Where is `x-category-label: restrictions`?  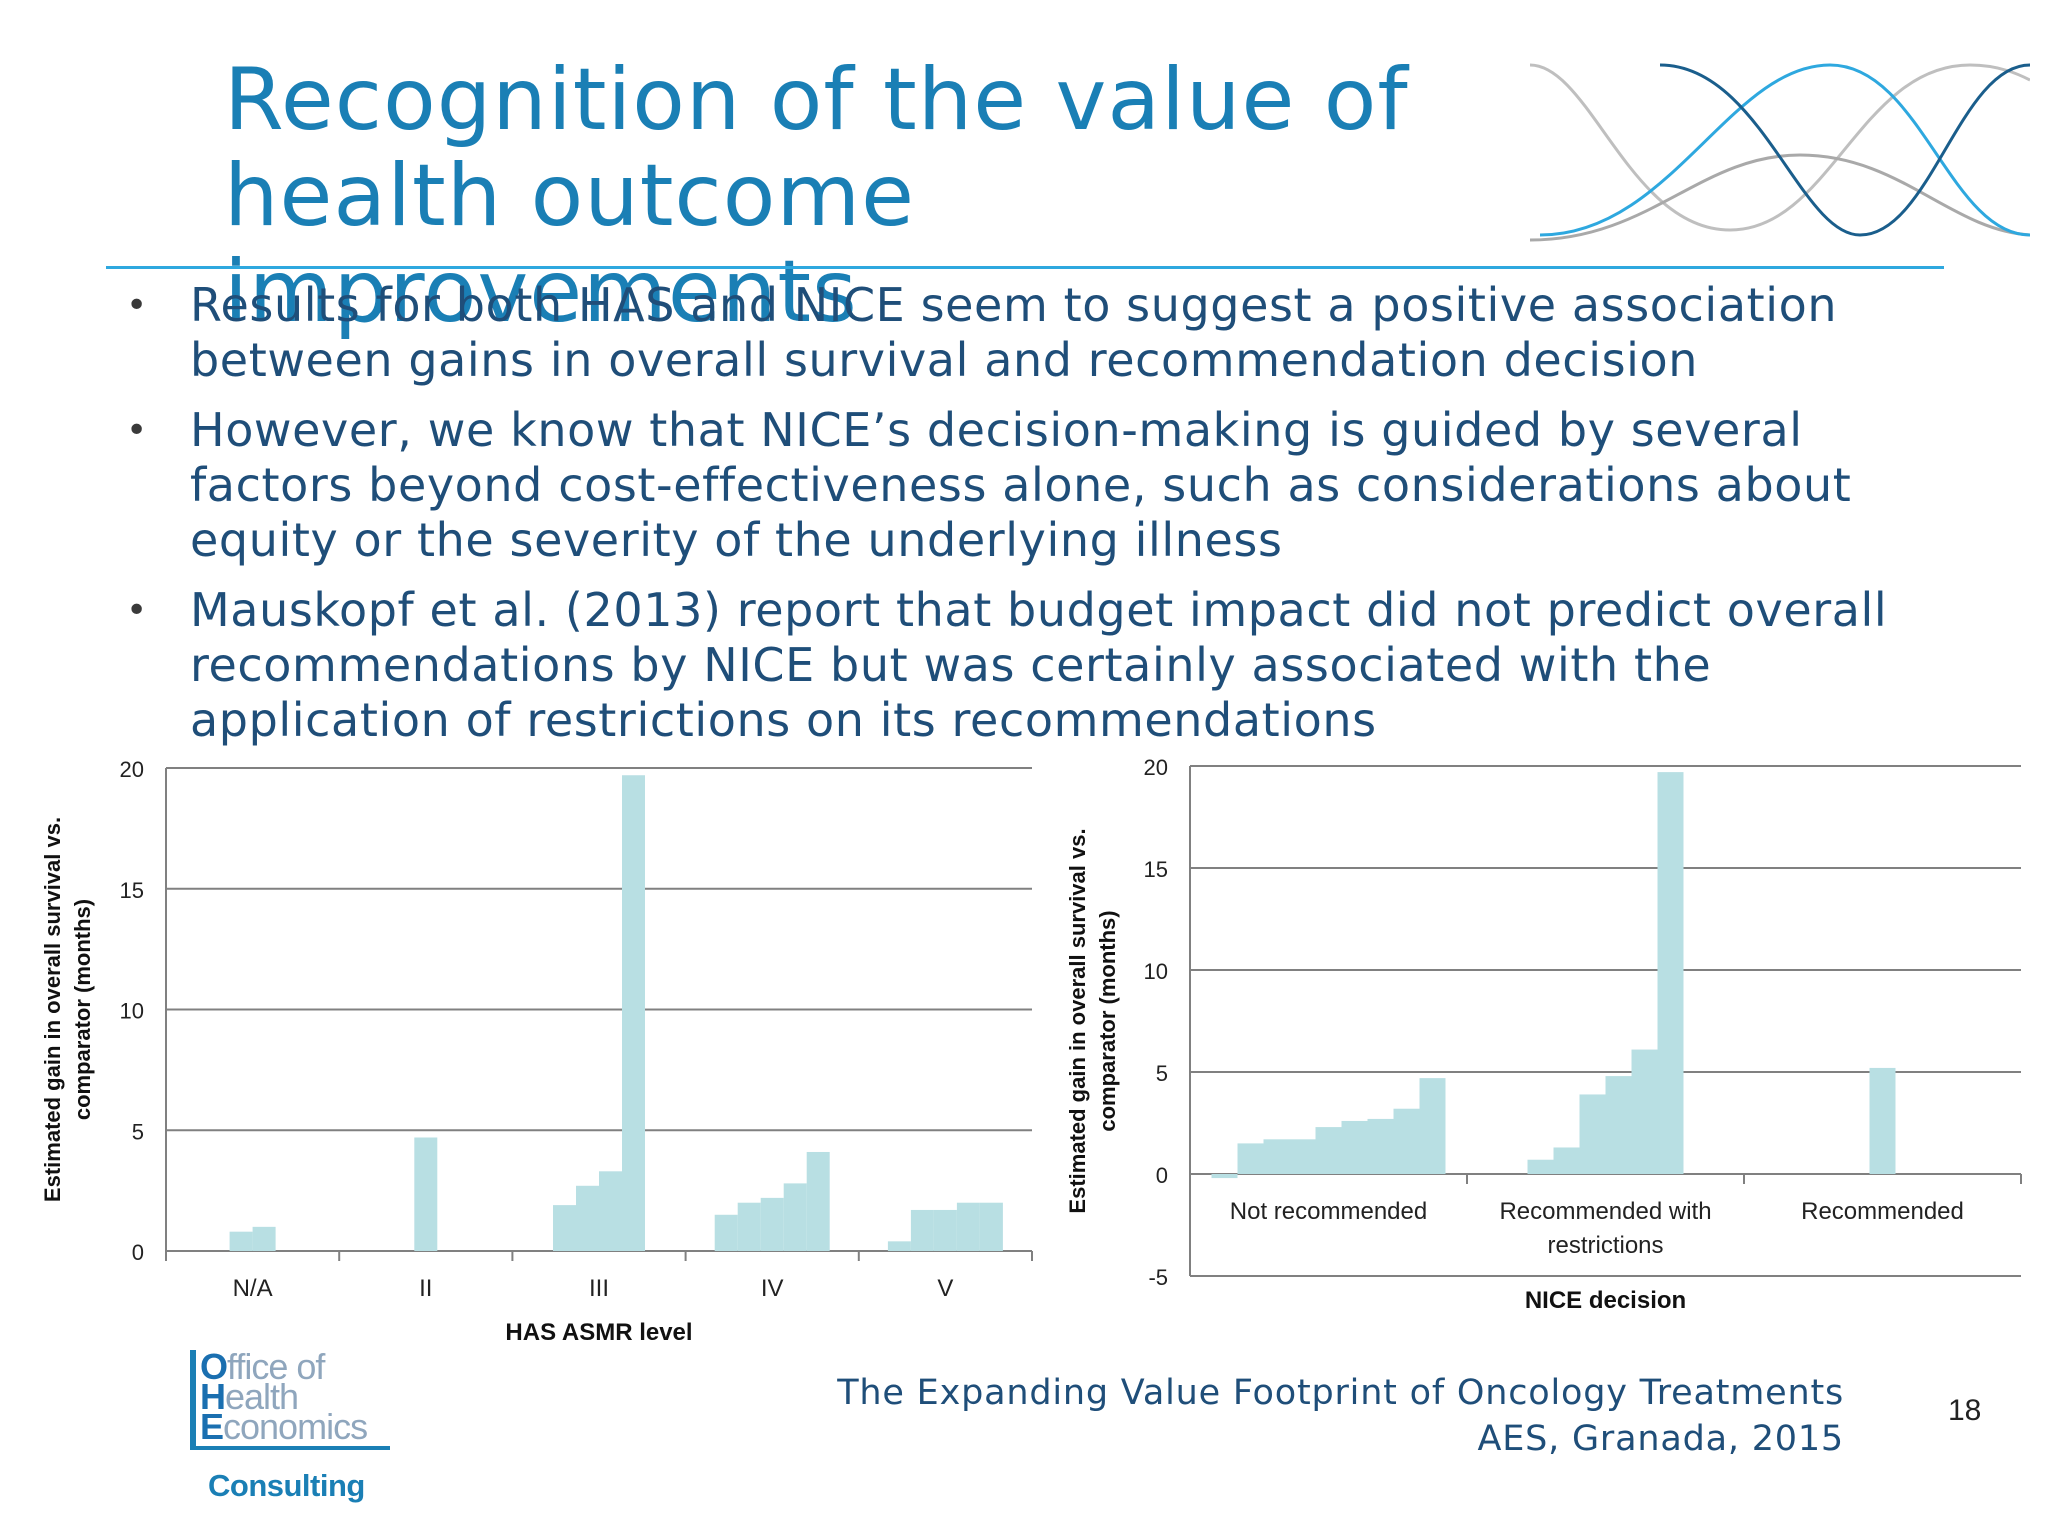
x-category-label: restrictions is located at coordinates (1605, 1245).